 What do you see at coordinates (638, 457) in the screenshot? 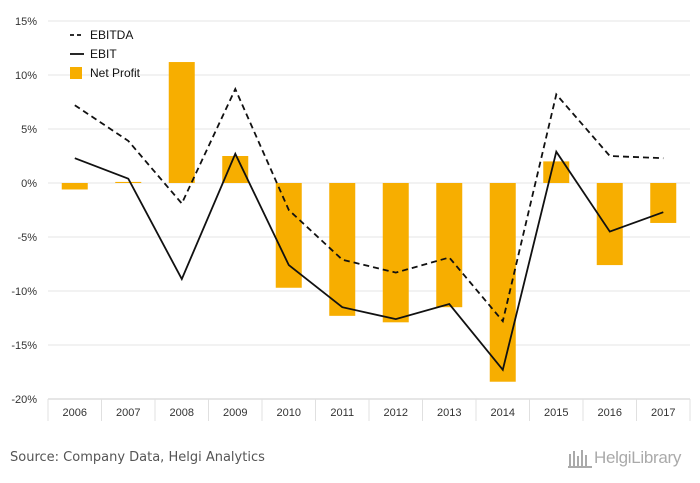
I see `logo-text: HelgiLibrary` at bounding box center [638, 457].